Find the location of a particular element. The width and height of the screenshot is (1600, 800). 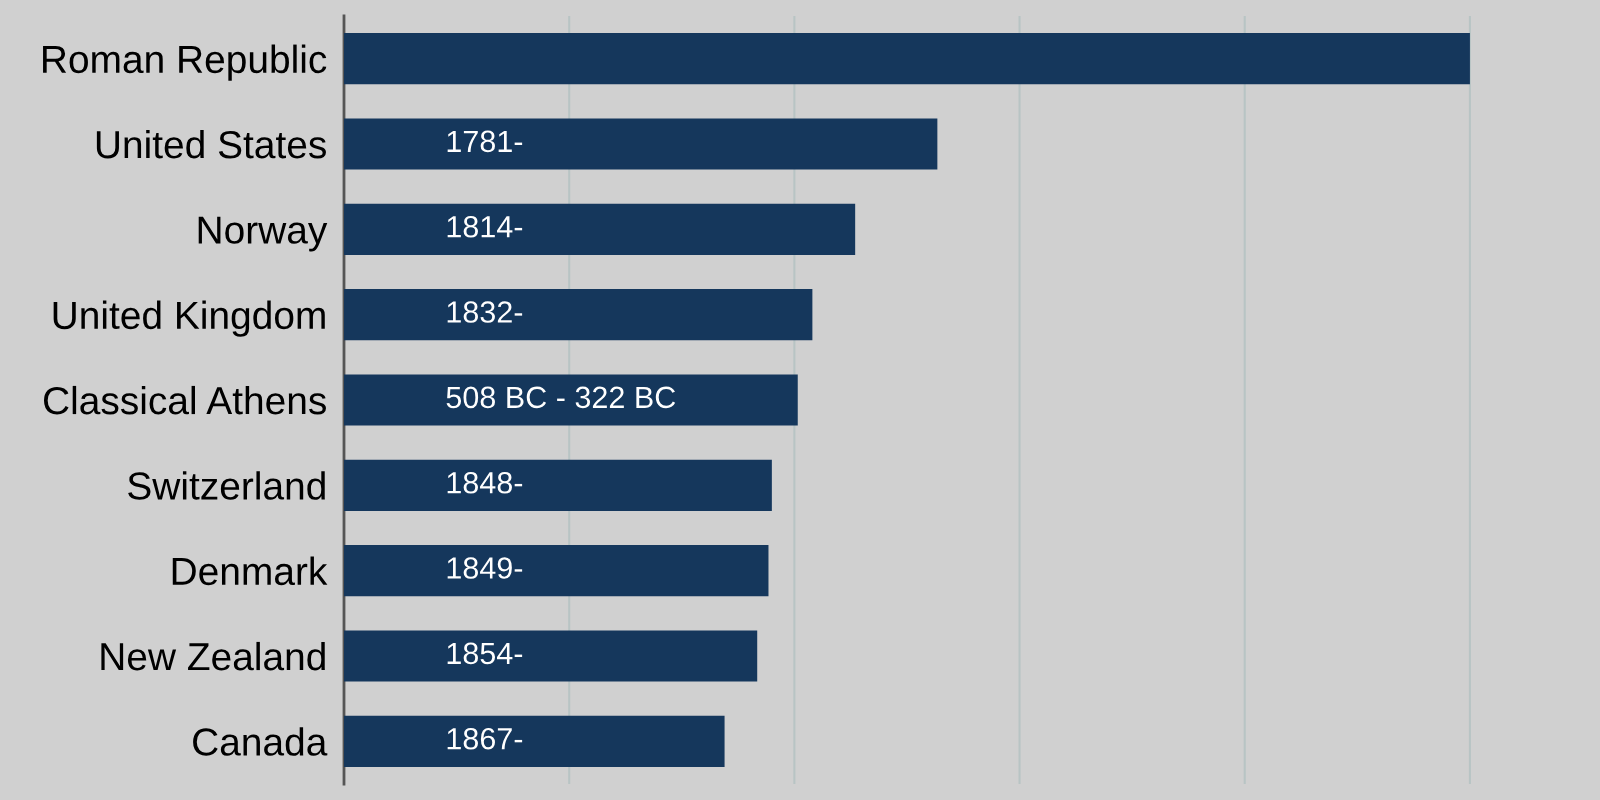

y-tick-label: United Kingdom is located at coordinates (189, 318).